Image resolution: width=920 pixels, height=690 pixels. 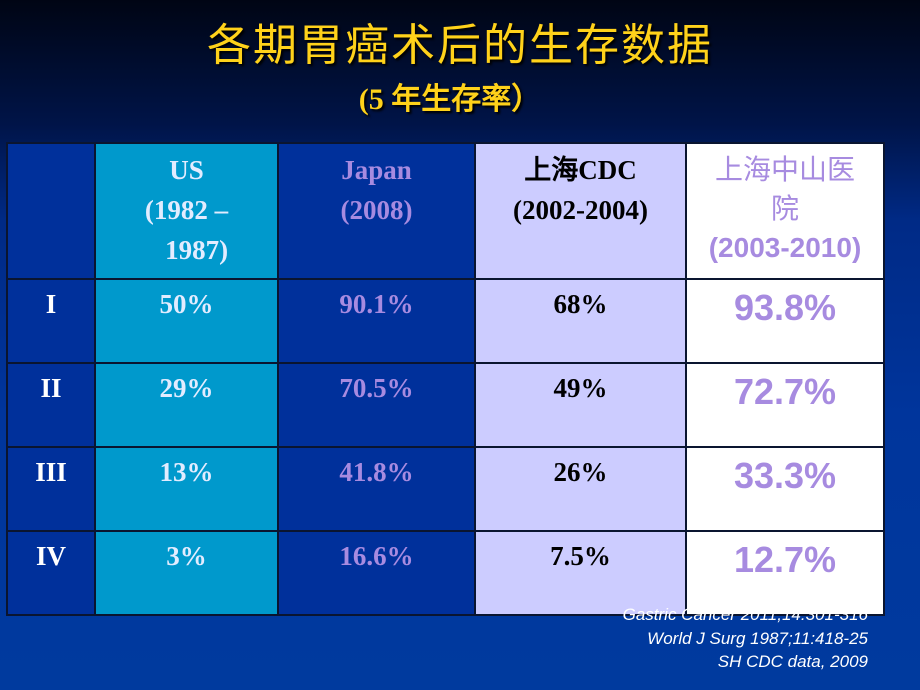 I want to click on zhongshan-value-cell: 93.8%, so click(x=785, y=321).